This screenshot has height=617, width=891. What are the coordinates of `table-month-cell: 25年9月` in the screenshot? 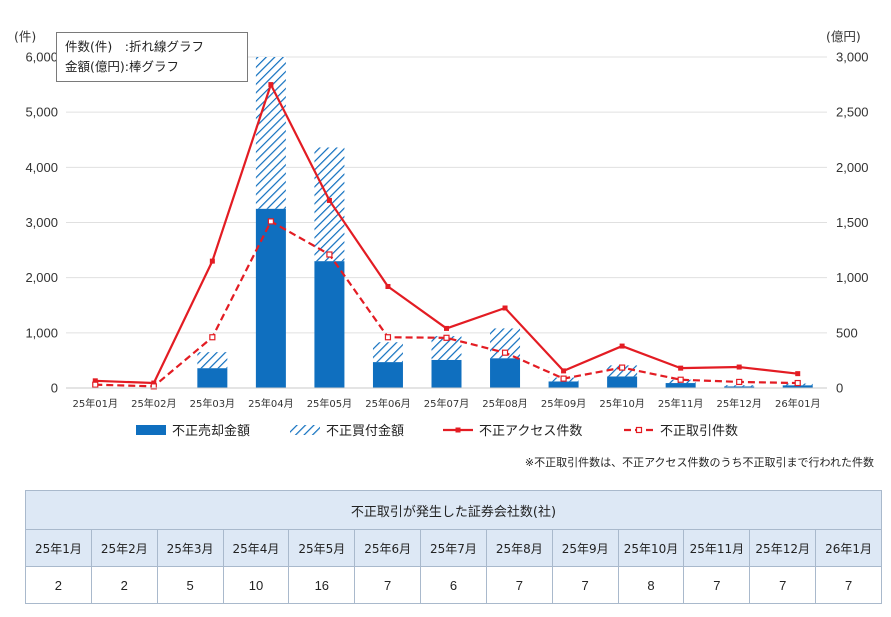 It's located at (585, 548).